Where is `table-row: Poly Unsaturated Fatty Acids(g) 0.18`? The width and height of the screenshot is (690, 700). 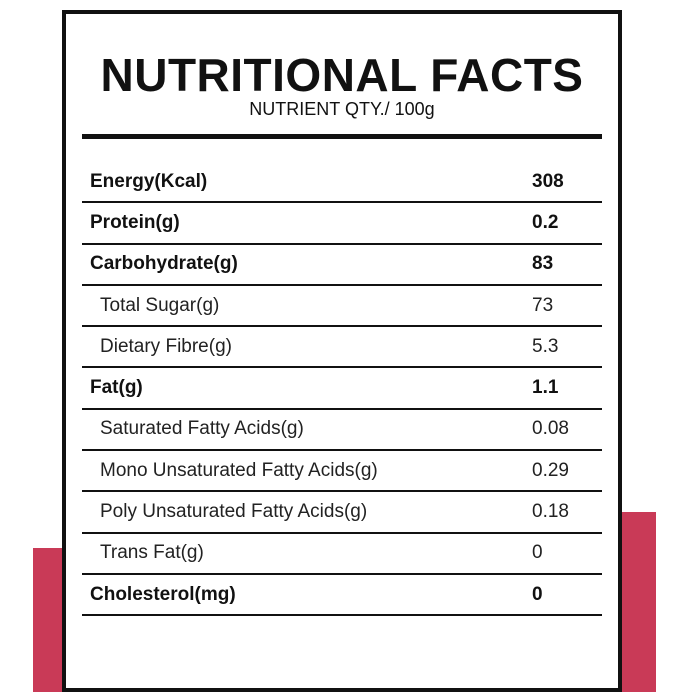 table-row: Poly Unsaturated Fatty Acids(g) 0.18 is located at coordinates (342, 513).